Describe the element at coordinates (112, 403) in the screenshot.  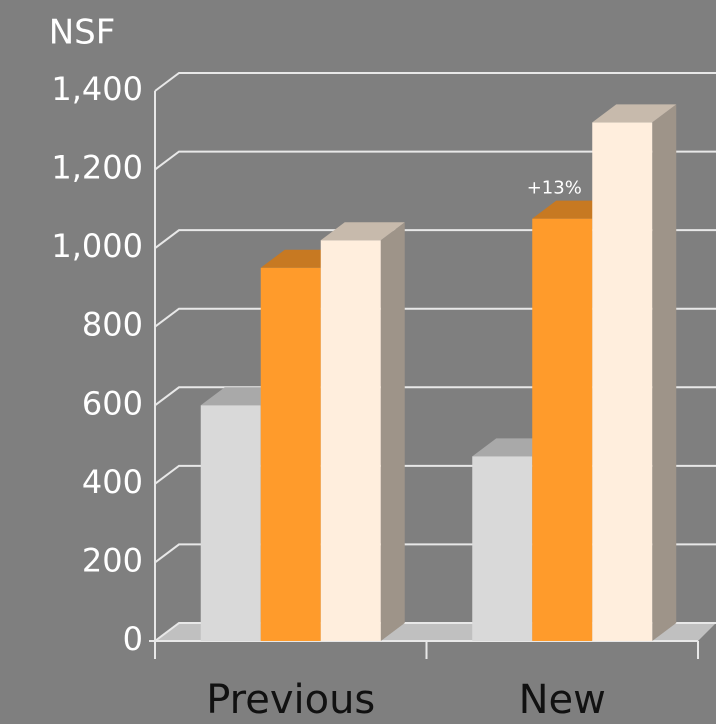
I see `y-tick-label: 600` at that location.